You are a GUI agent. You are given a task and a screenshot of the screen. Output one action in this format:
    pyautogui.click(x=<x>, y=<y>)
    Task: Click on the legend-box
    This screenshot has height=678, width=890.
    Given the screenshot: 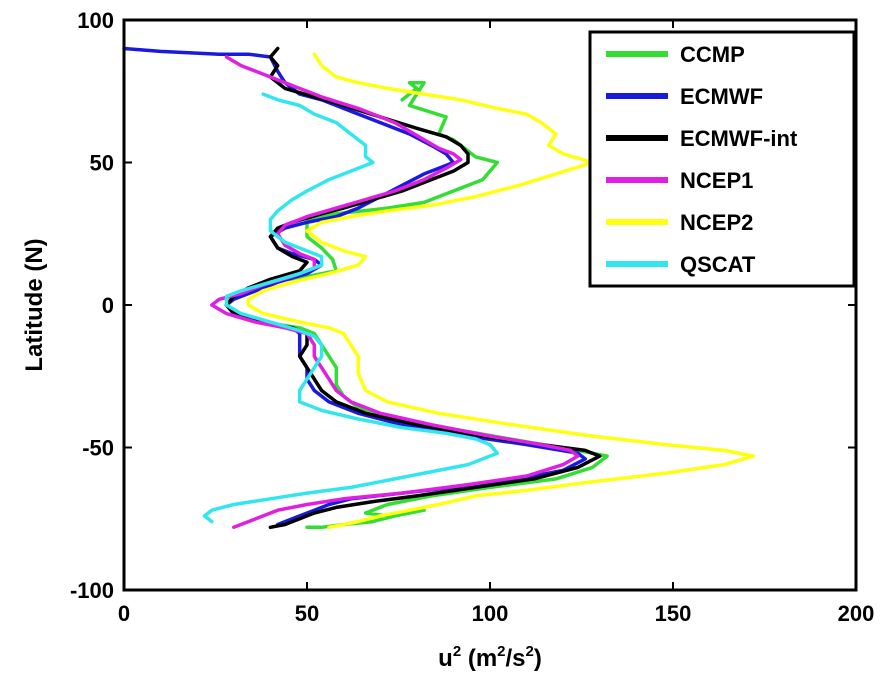 What is the action you would take?
    pyautogui.click(x=722, y=159)
    